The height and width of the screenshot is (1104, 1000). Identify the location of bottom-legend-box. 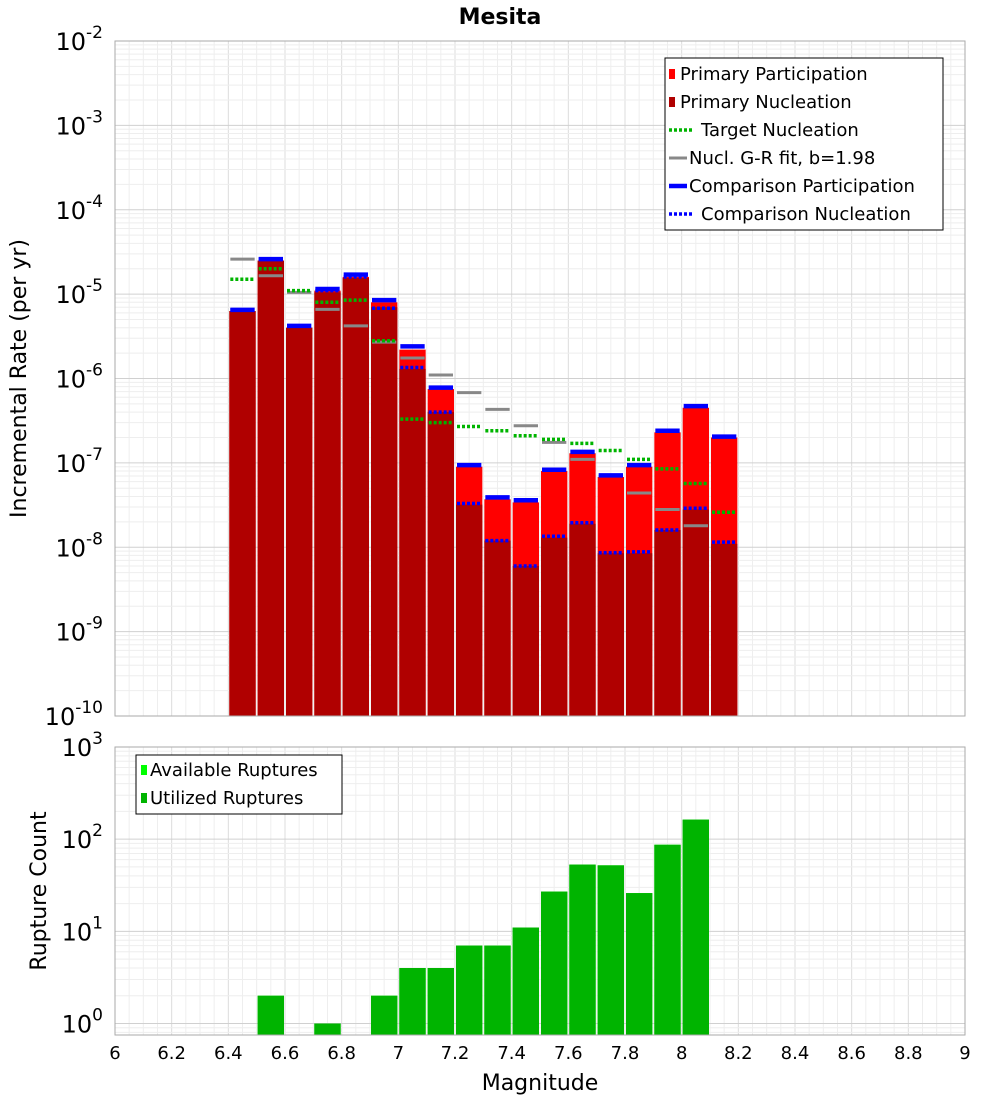
(239, 784).